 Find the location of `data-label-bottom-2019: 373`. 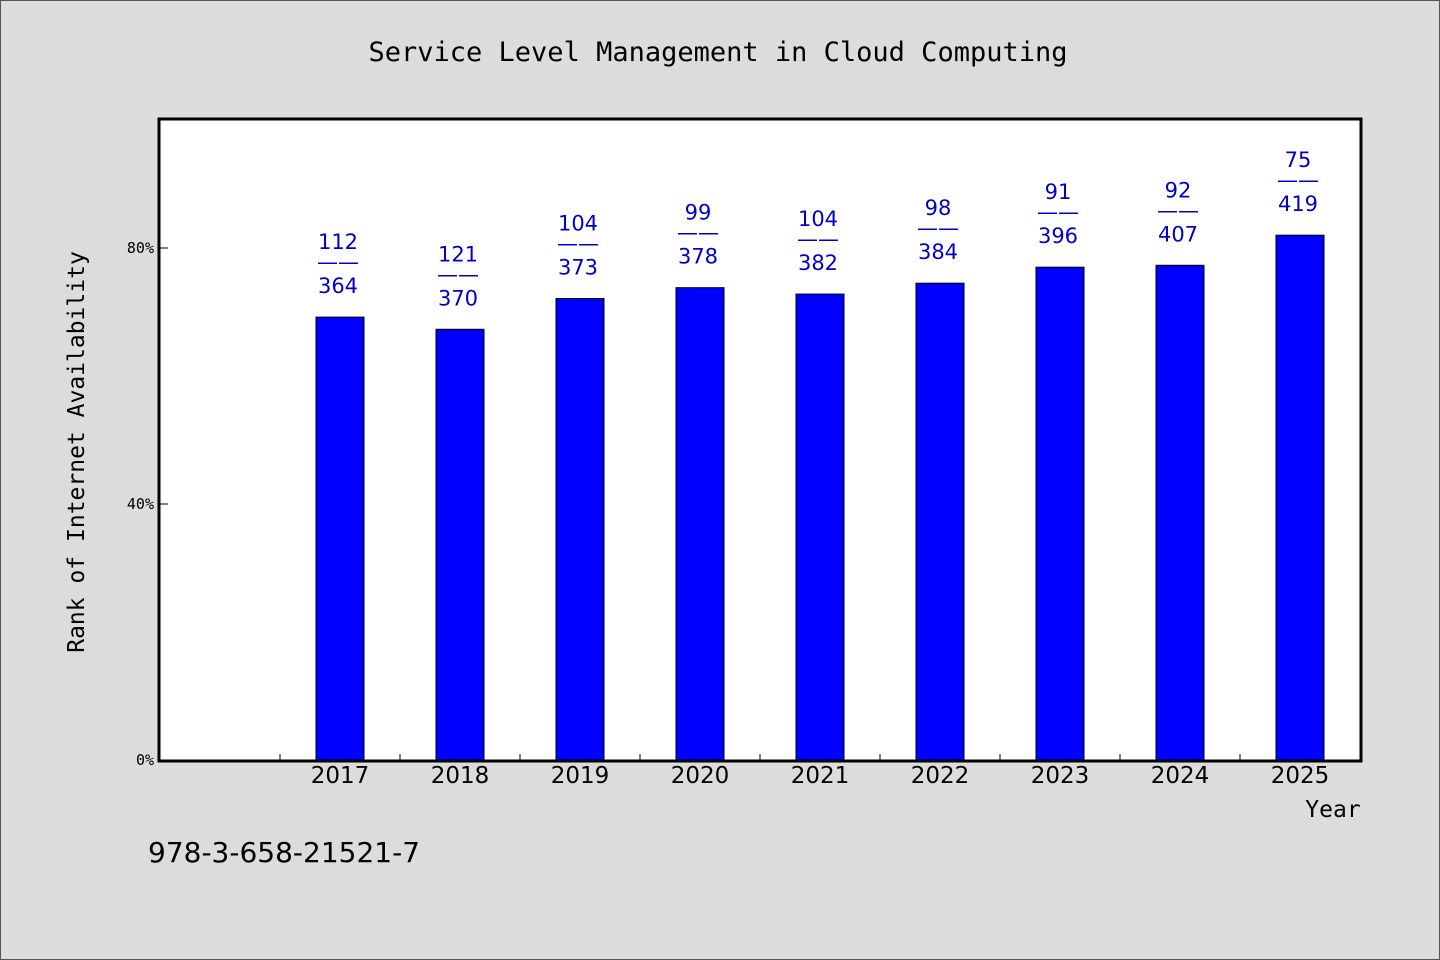

data-label-bottom-2019: 373 is located at coordinates (578, 268).